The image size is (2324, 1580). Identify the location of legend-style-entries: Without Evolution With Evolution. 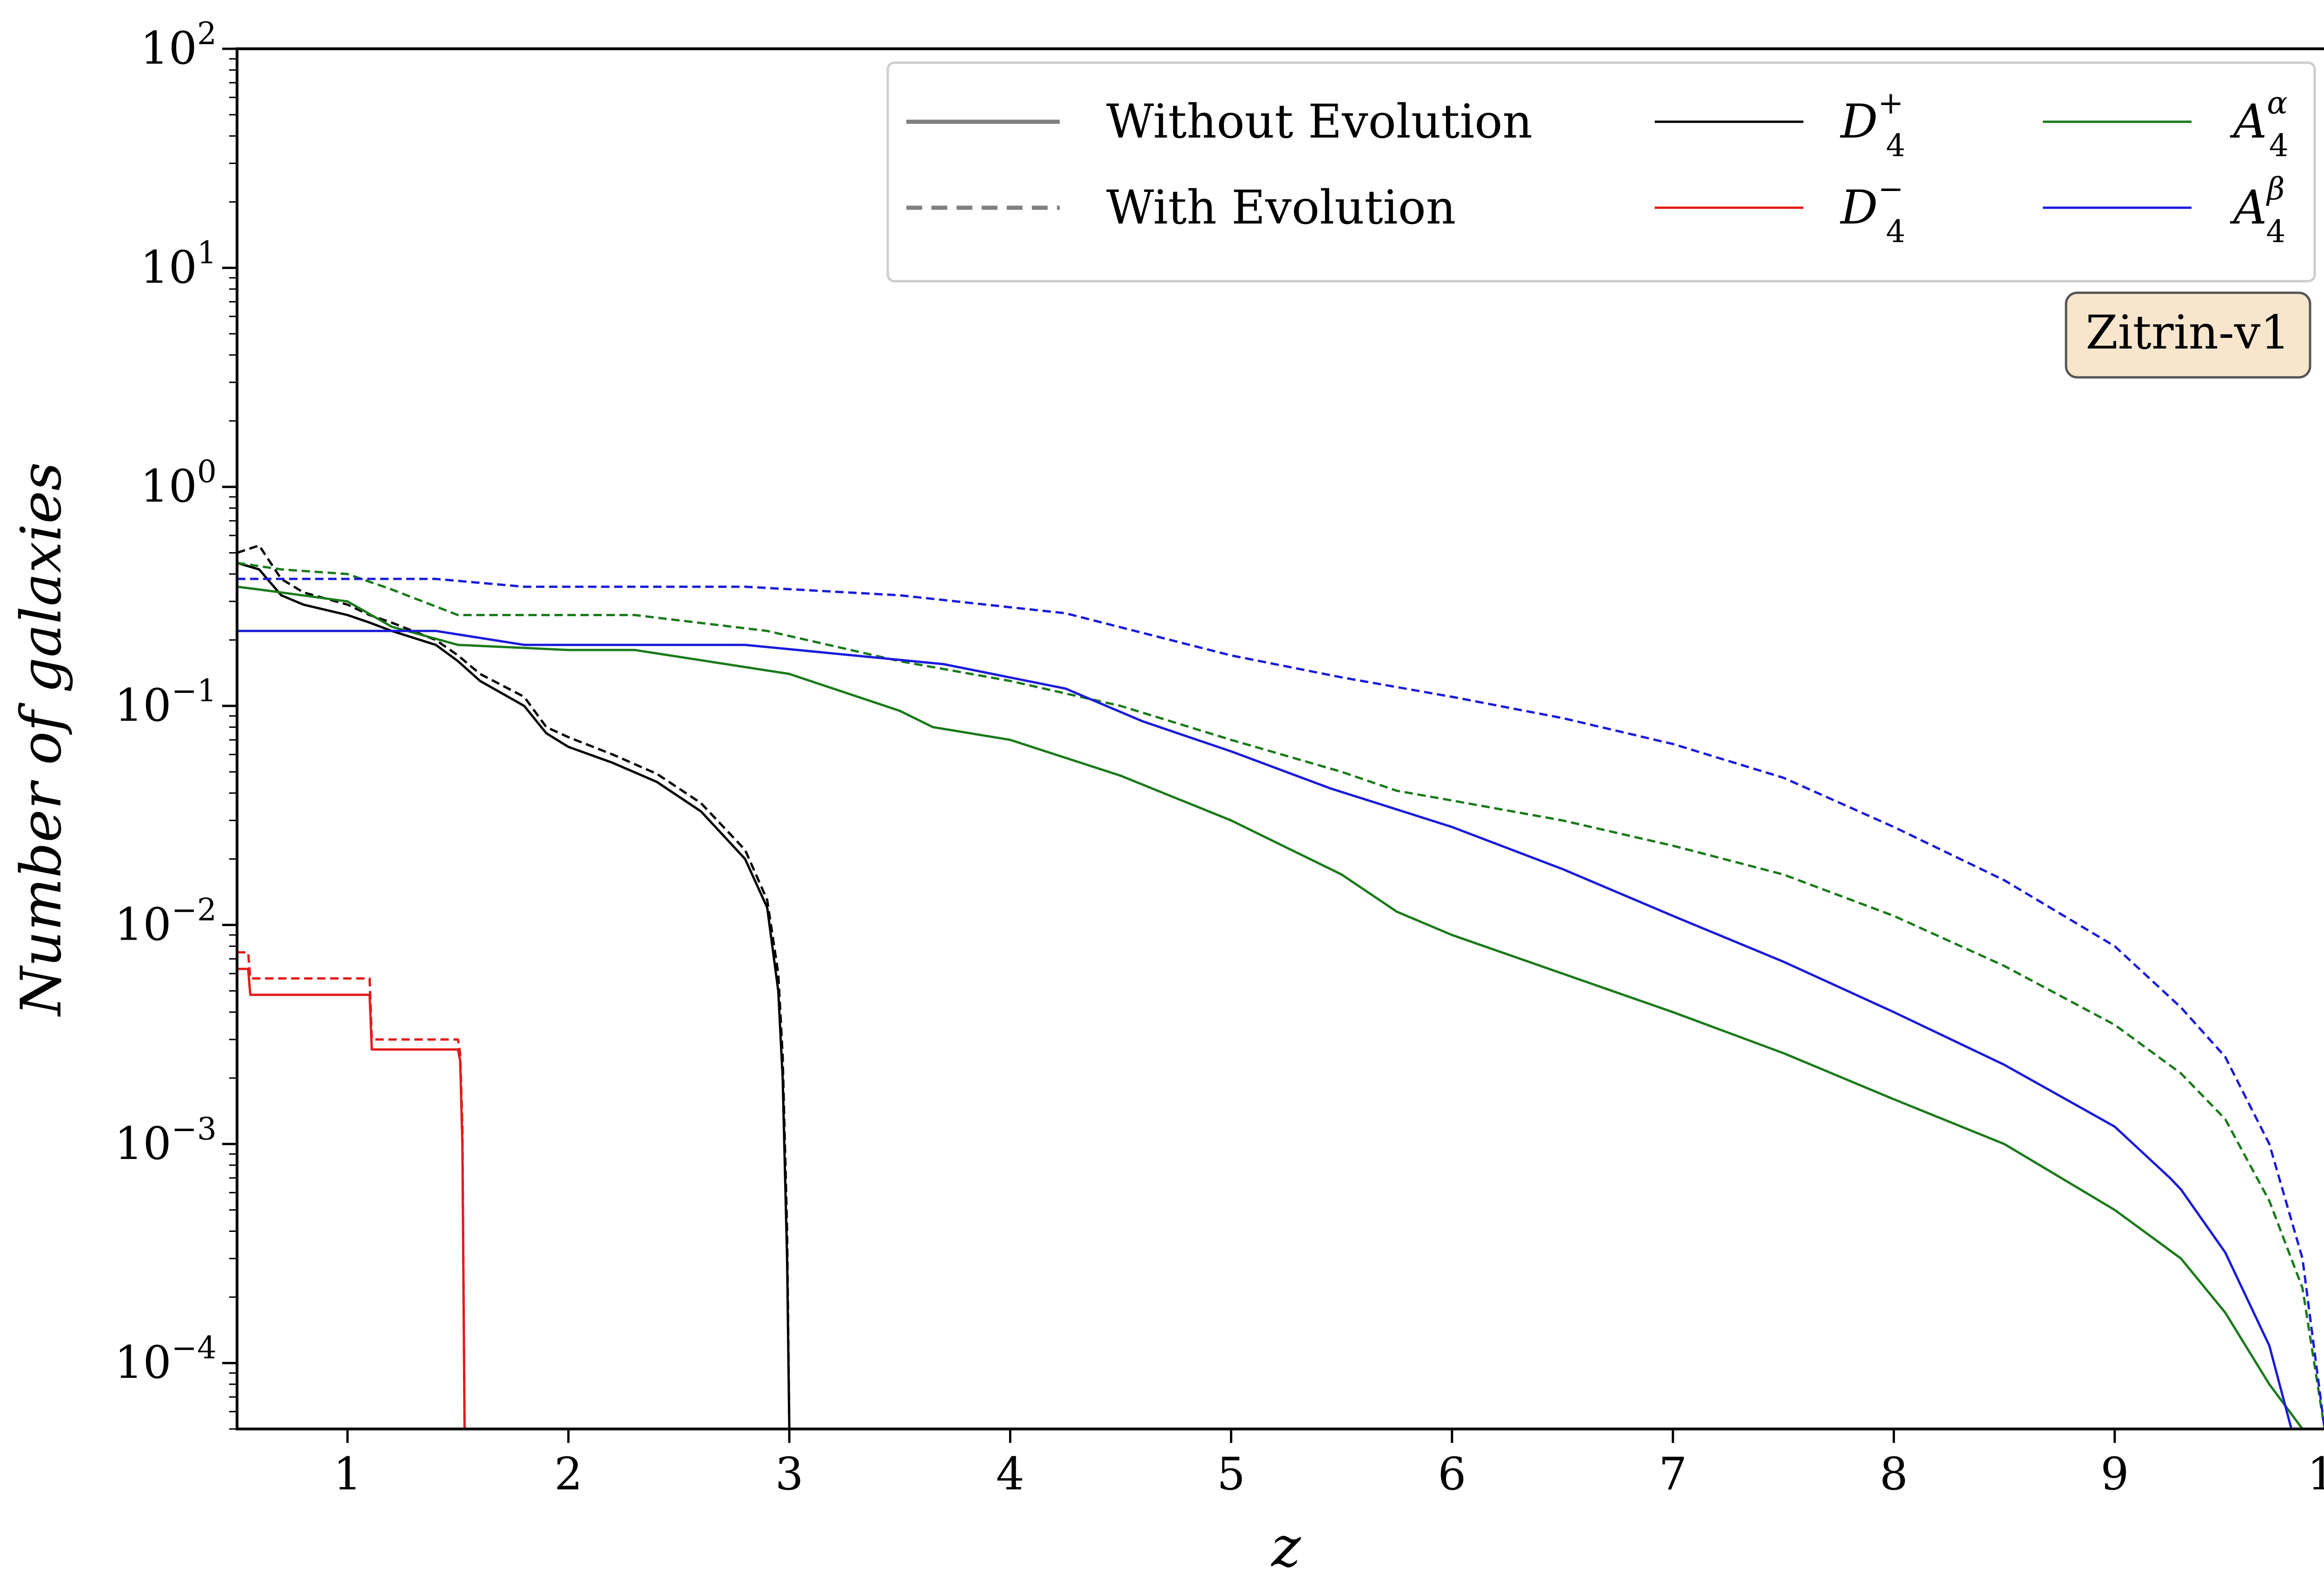
(1219, 164).